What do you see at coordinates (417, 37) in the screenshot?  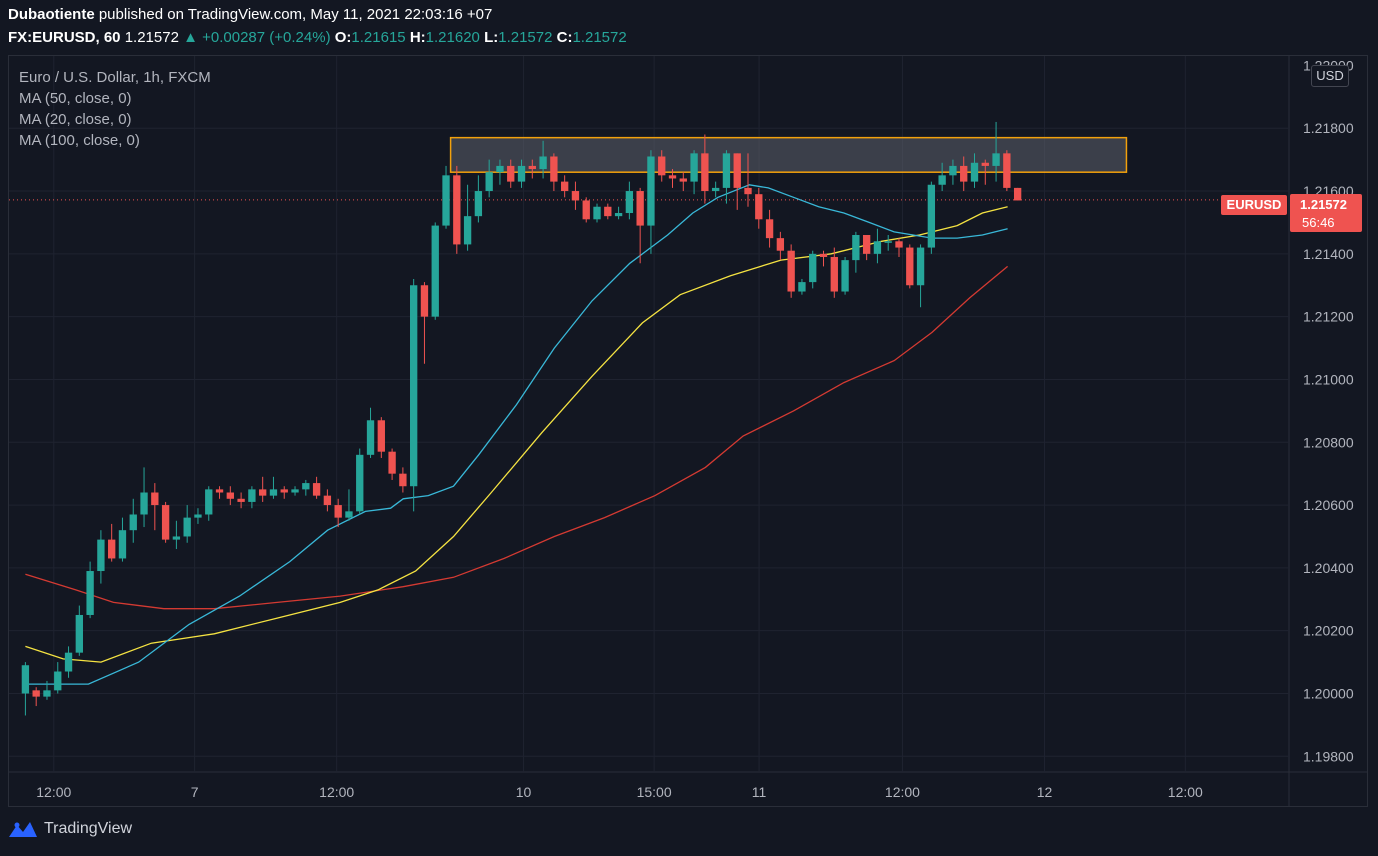 I see `high-label: H:` at bounding box center [417, 37].